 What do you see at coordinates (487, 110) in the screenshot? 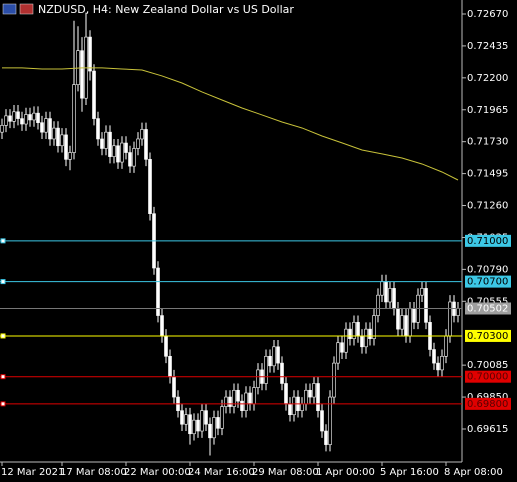
I see `y-tick-label: 0.71965` at bounding box center [487, 110].